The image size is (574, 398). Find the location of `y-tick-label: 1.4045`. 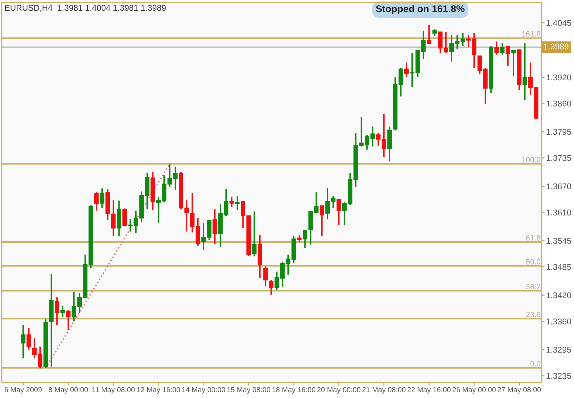

y-tick-label: 1.4045 is located at coordinates (559, 23).